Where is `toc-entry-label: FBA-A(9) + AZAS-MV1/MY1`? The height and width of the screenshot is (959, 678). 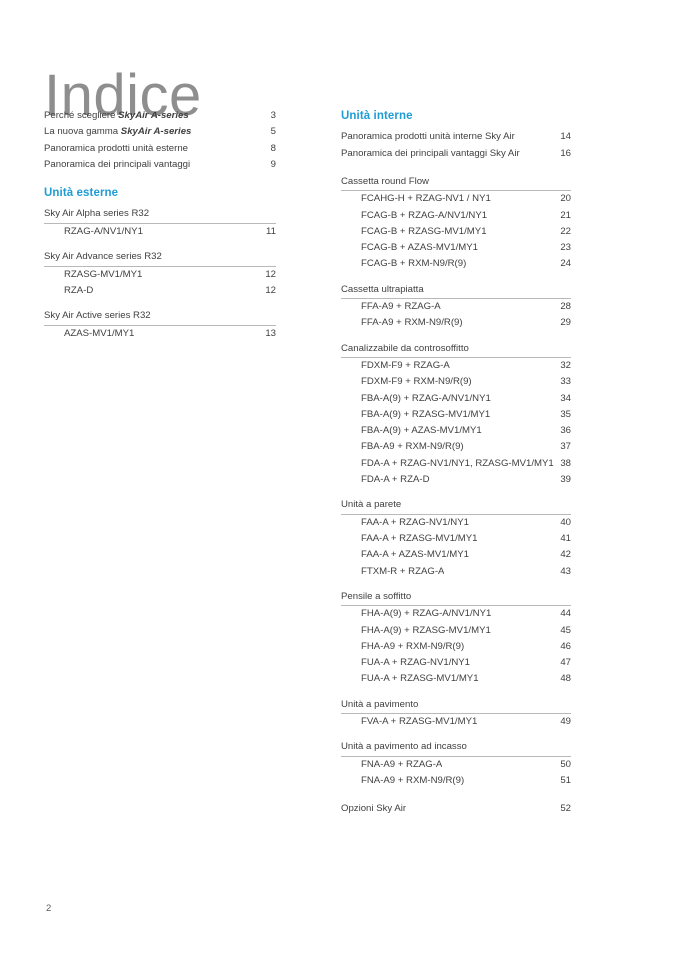 toc-entry-label: FBA-A(9) + AZAS-MV1/MY1 is located at coordinates (421, 431).